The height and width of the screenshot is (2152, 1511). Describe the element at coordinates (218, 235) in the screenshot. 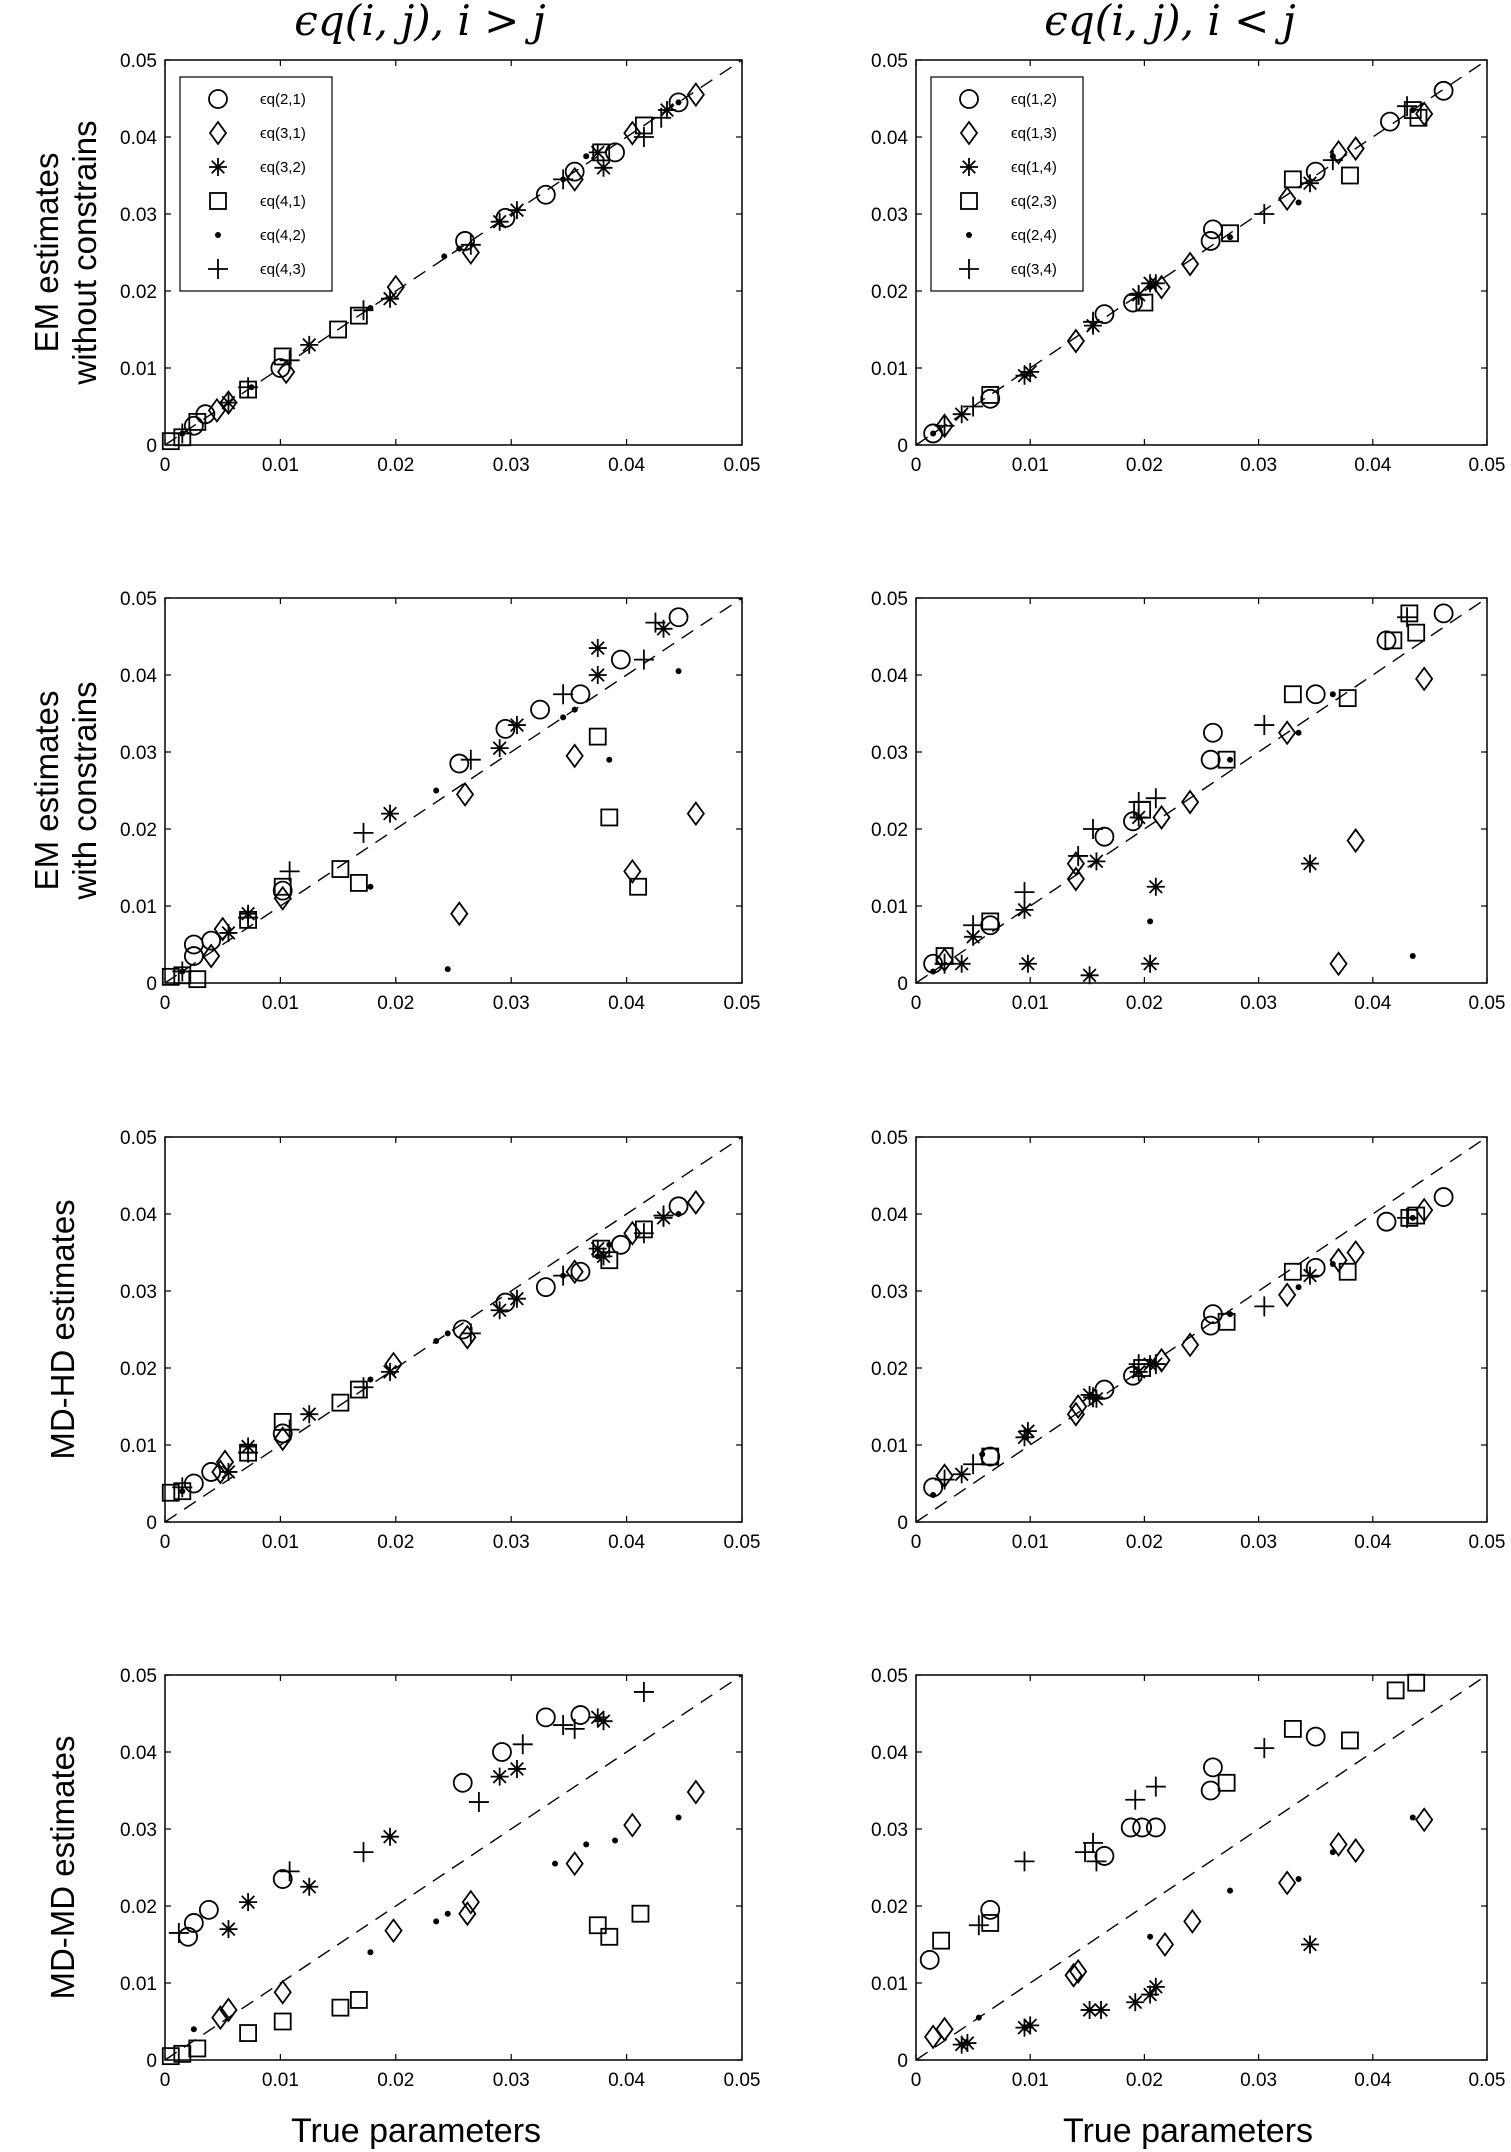

I see `legend-marker-dot` at that location.